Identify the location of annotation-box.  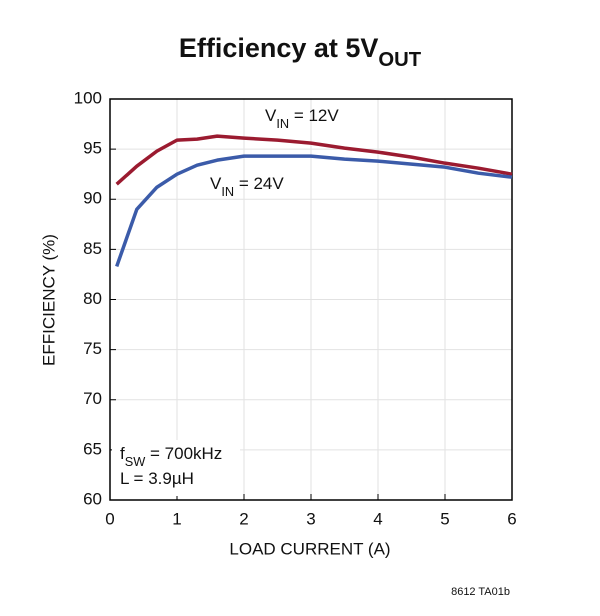
(176, 468).